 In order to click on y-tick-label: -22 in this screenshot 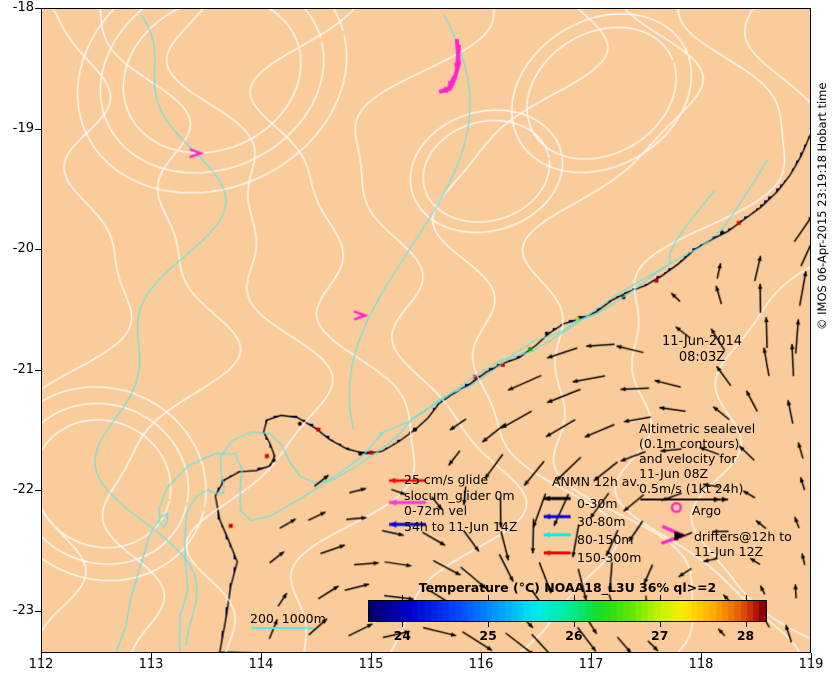, I will do `click(23, 490)`.